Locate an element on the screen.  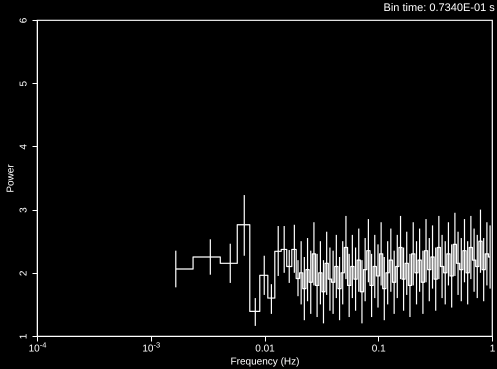
y-tick-label: 3 is located at coordinates (24, 209).